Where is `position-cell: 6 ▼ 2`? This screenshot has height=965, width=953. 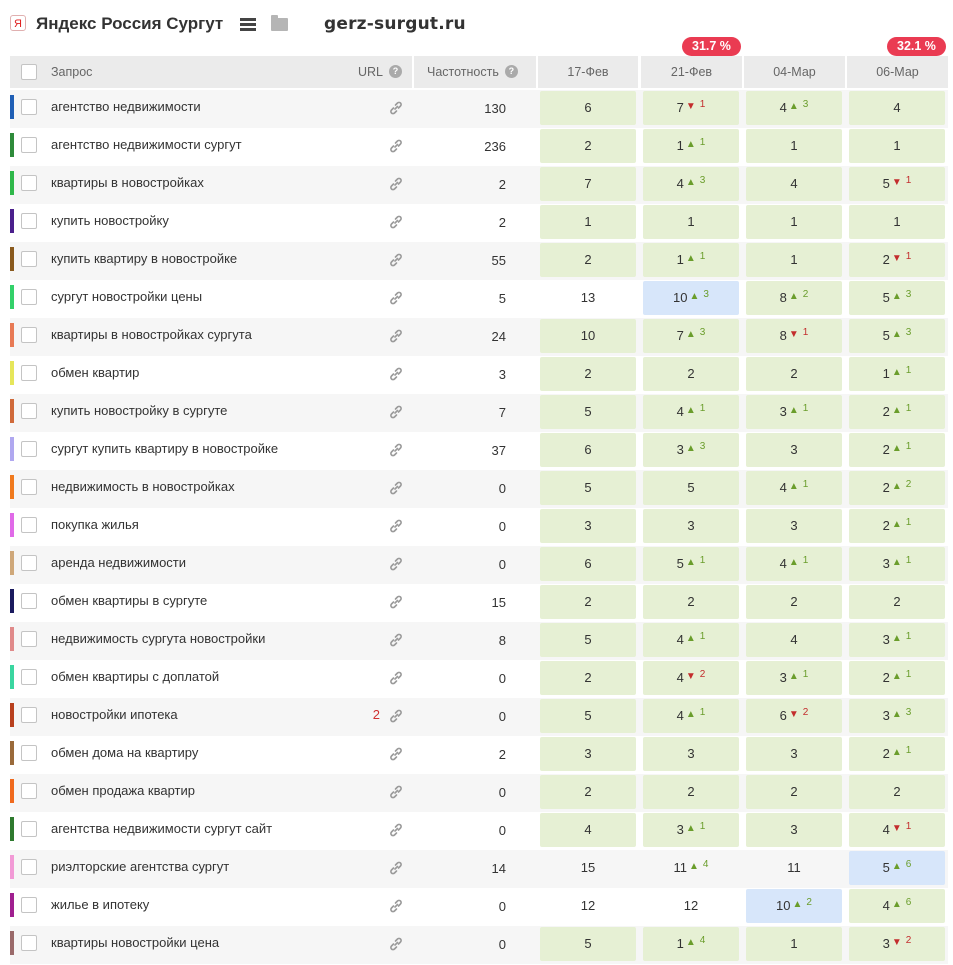
position-cell: 6 ▼ 2 is located at coordinates (794, 716).